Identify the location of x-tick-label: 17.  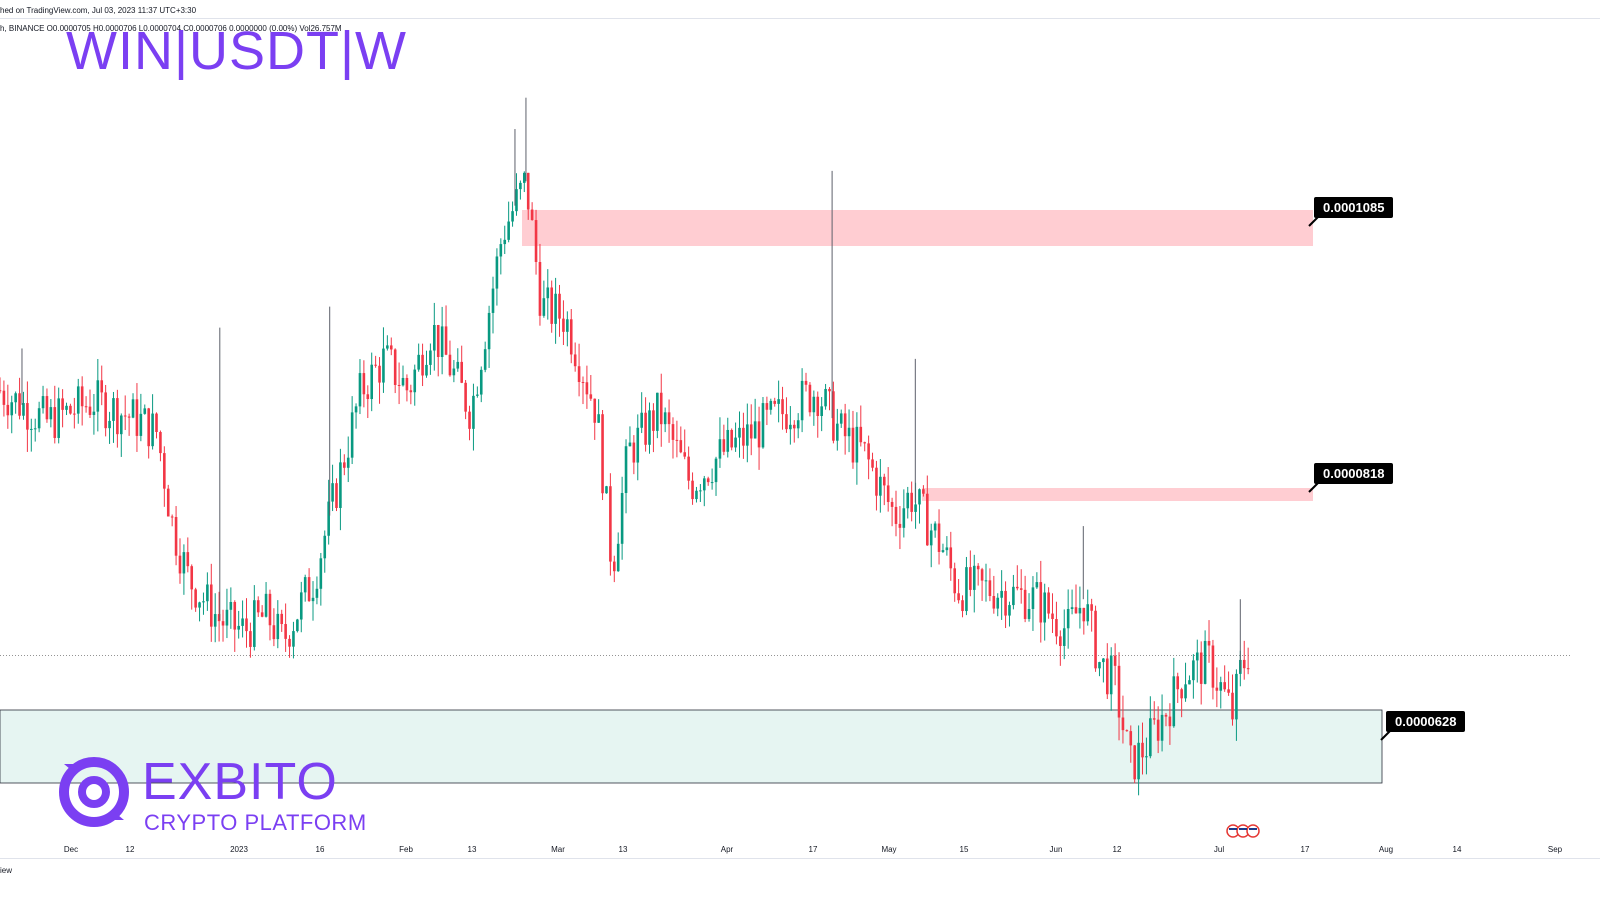
(1305, 849).